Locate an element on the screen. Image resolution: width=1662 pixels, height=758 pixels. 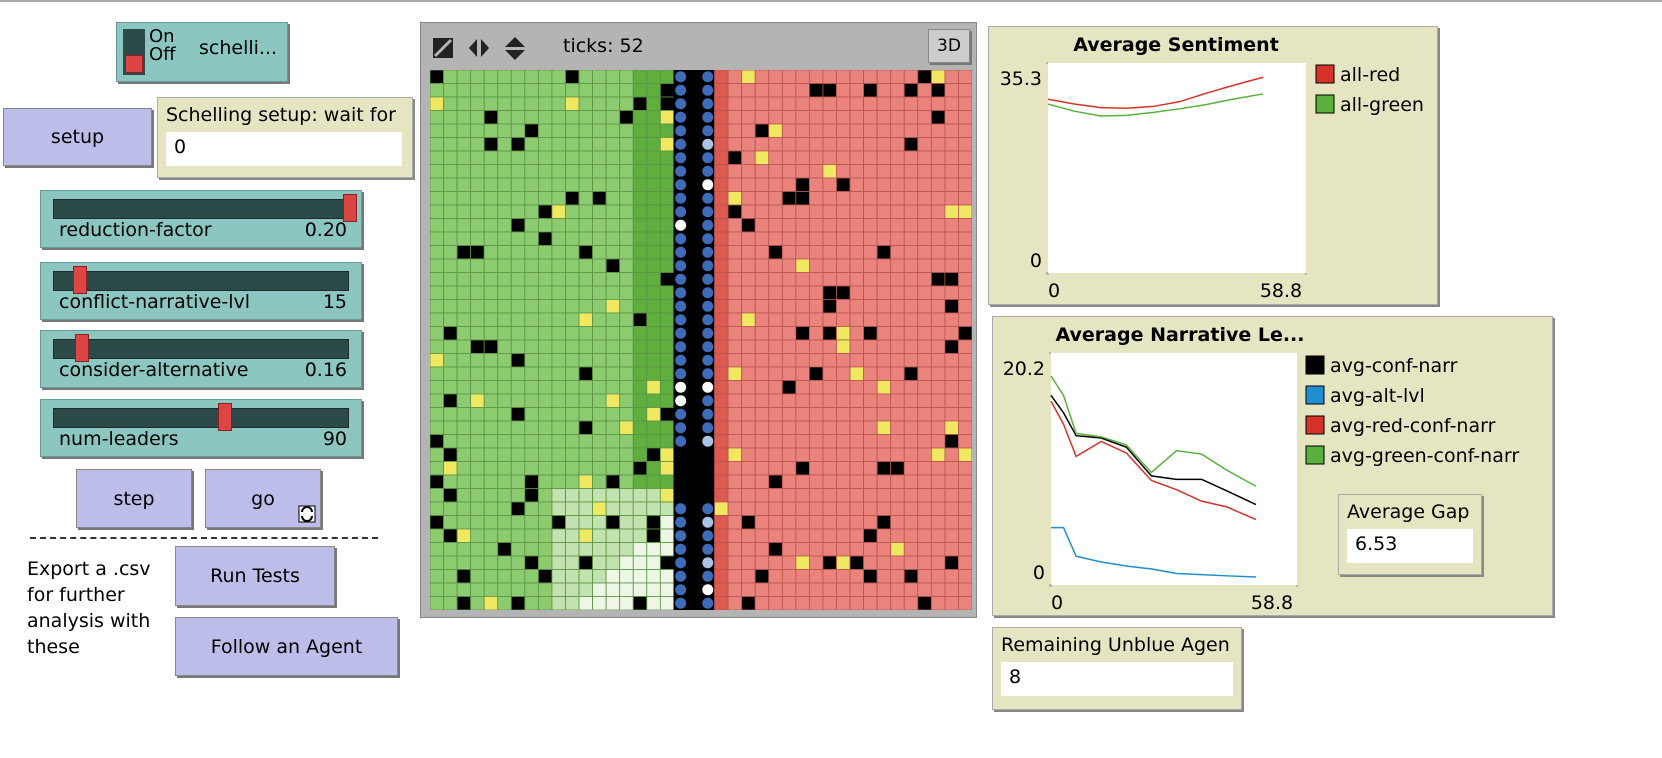
follow-button: Follow an Agent is located at coordinates (286, 646).